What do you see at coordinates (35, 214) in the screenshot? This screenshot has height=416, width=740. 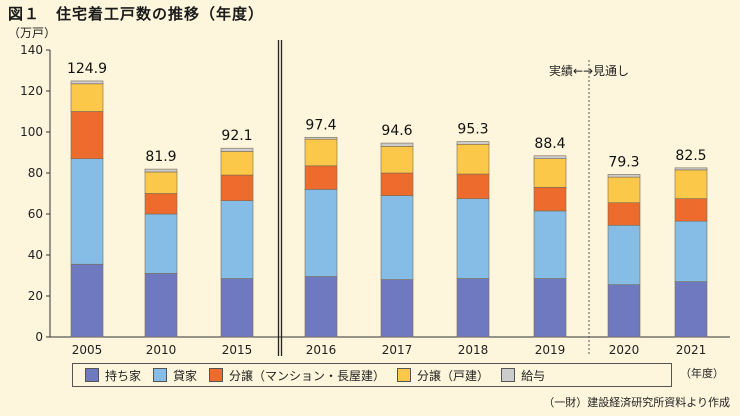 I see `y-tick-label: 60` at bounding box center [35, 214].